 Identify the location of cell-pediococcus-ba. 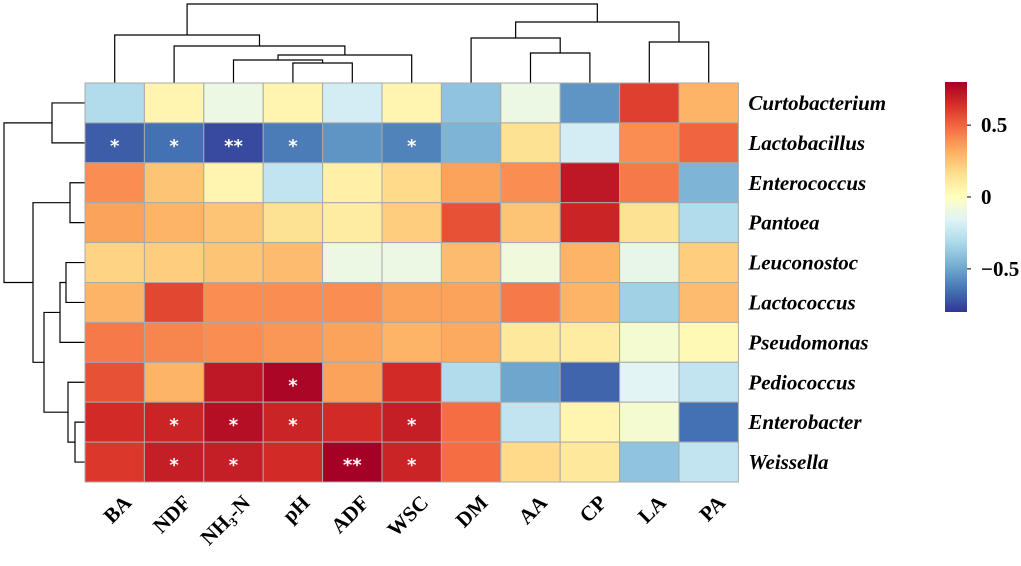
(114, 382).